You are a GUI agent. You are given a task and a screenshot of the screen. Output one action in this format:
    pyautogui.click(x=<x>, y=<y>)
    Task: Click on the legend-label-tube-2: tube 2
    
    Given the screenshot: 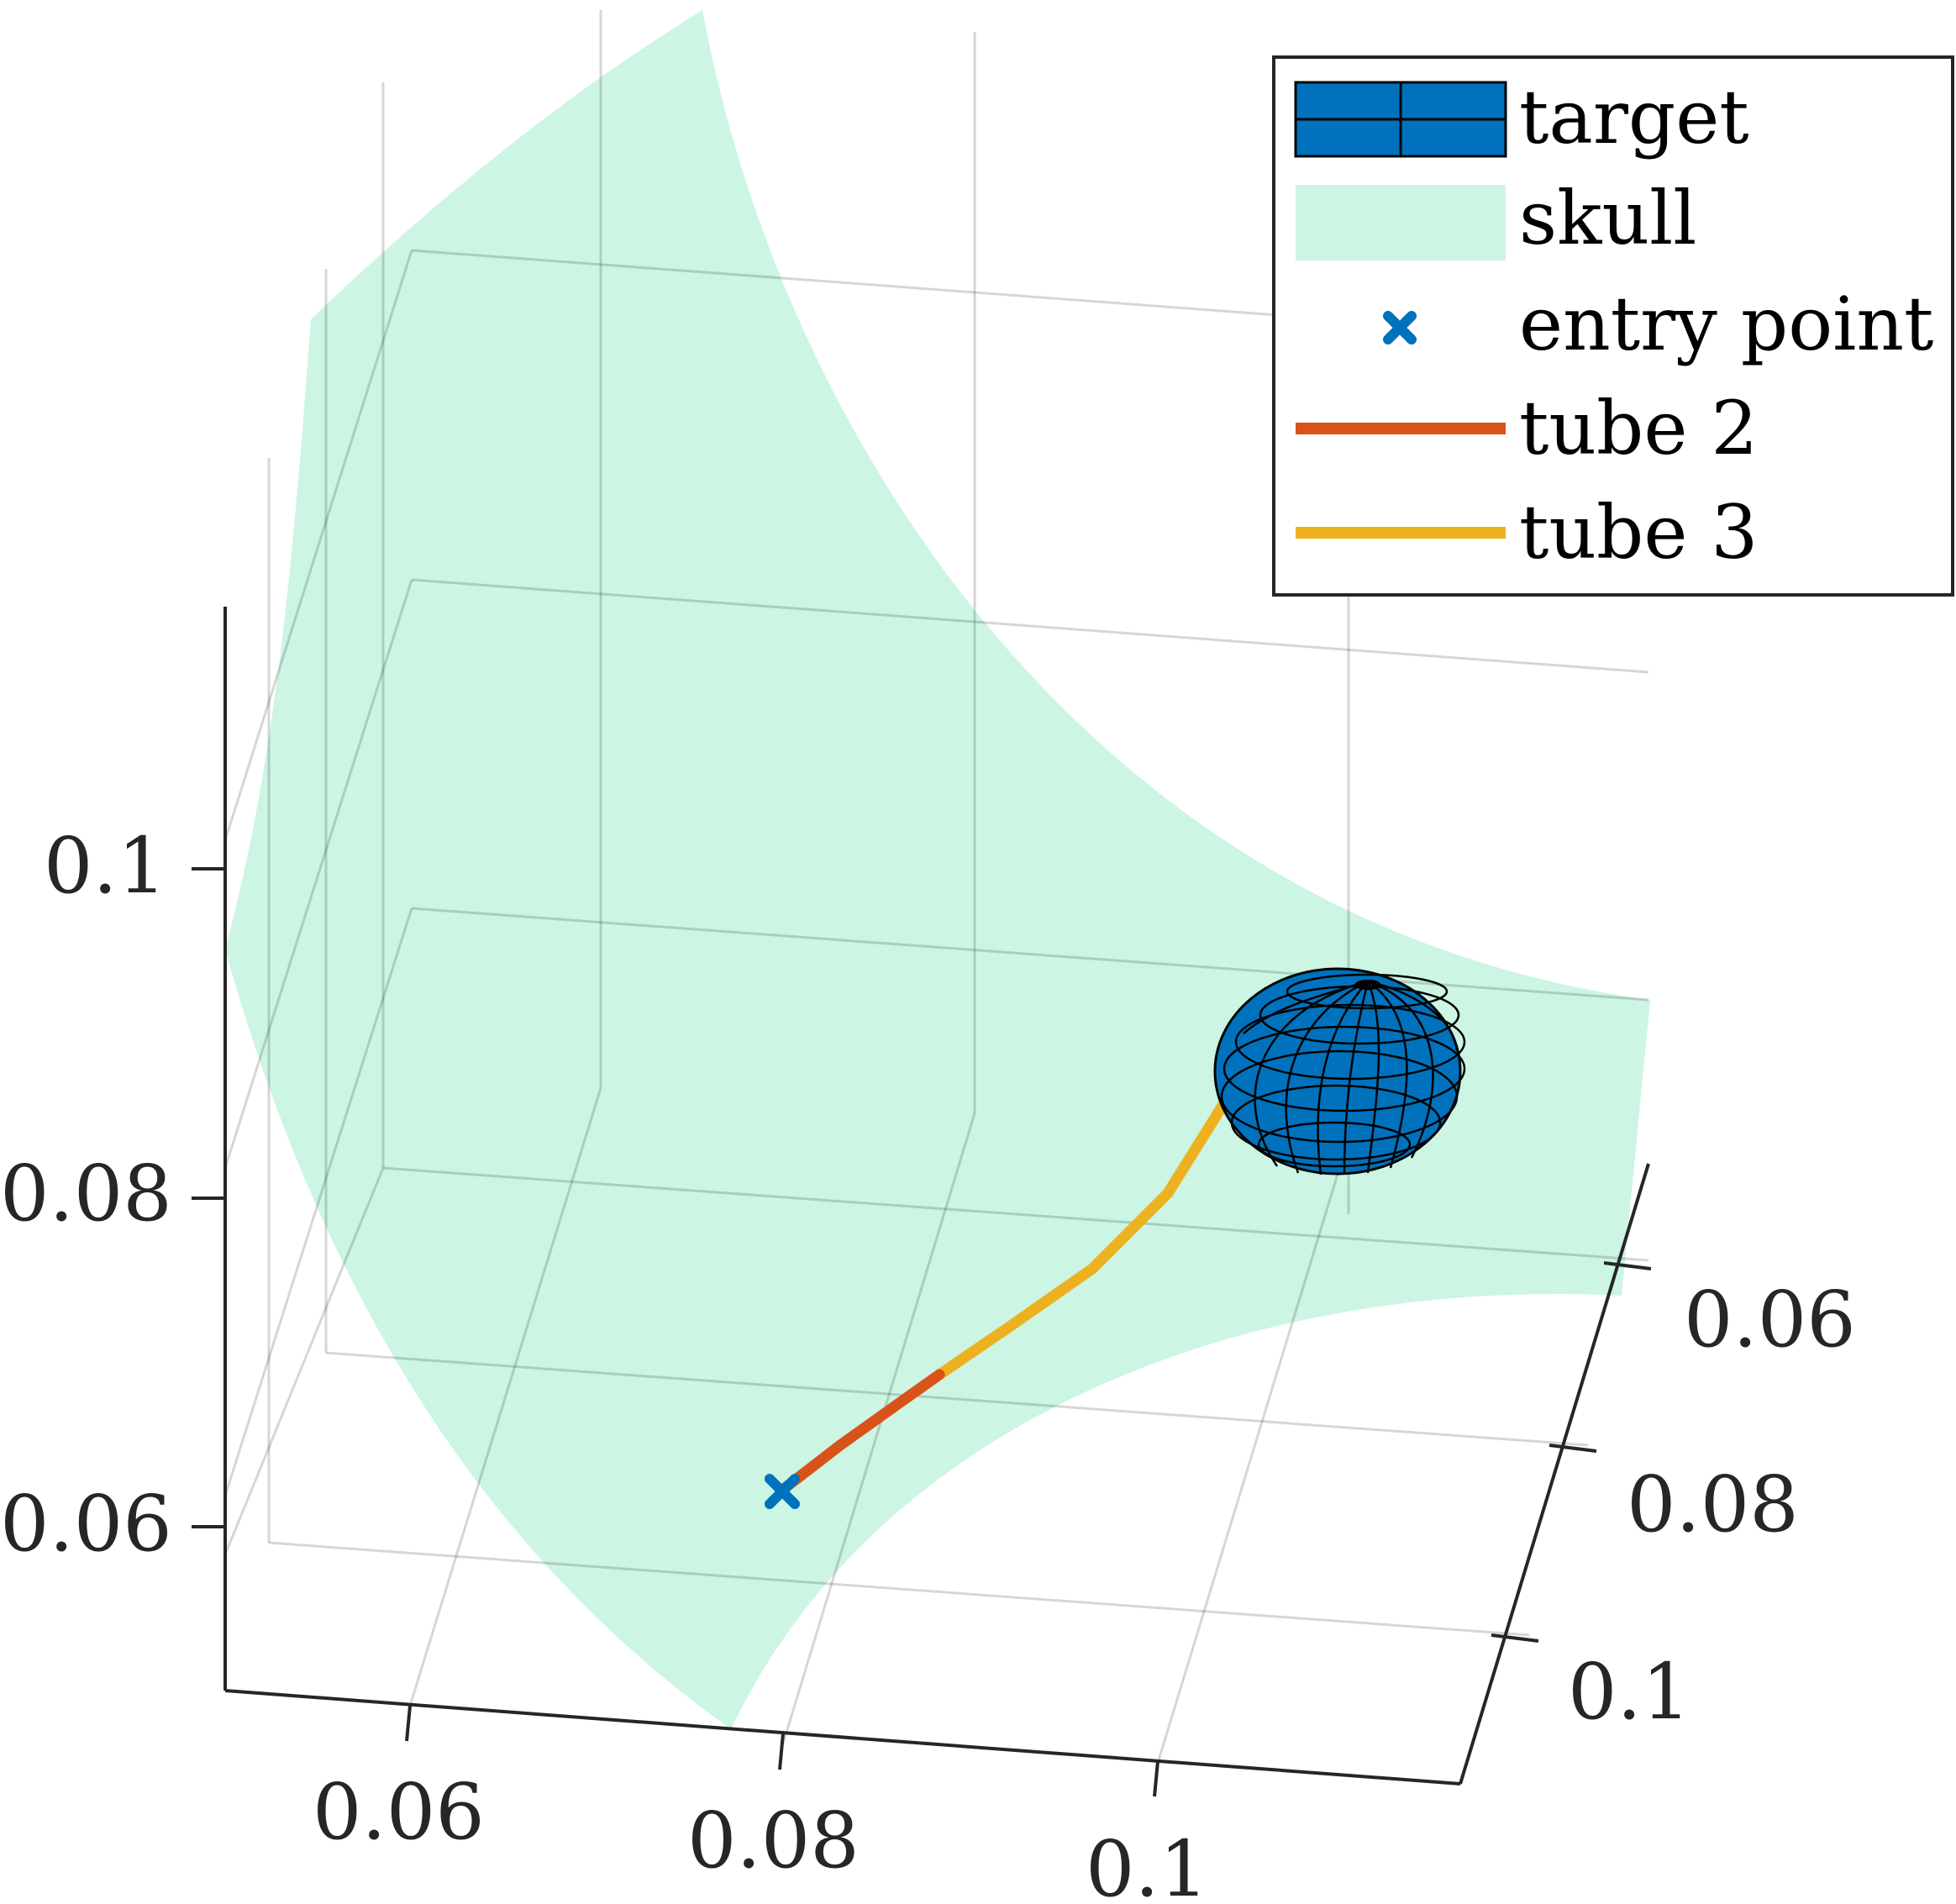 What is the action you would take?
    pyautogui.click(x=1638, y=428)
    